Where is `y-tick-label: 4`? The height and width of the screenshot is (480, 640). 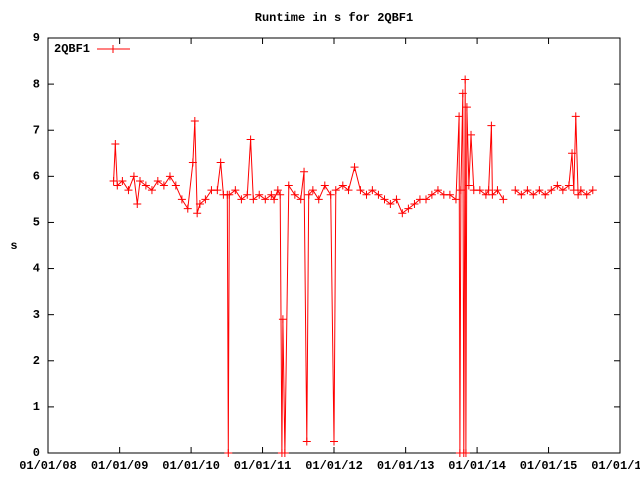 y-tick-label: 4 is located at coordinates (36, 269).